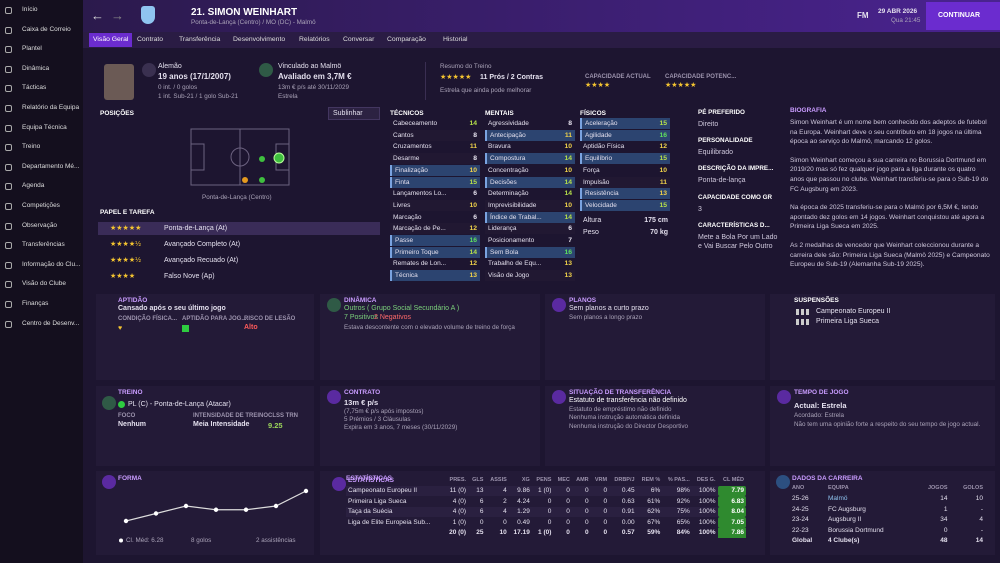  What do you see at coordinates (863, 15) in the screenshot?
I see `fm-logo: FM` at bounding box center [863, 15].